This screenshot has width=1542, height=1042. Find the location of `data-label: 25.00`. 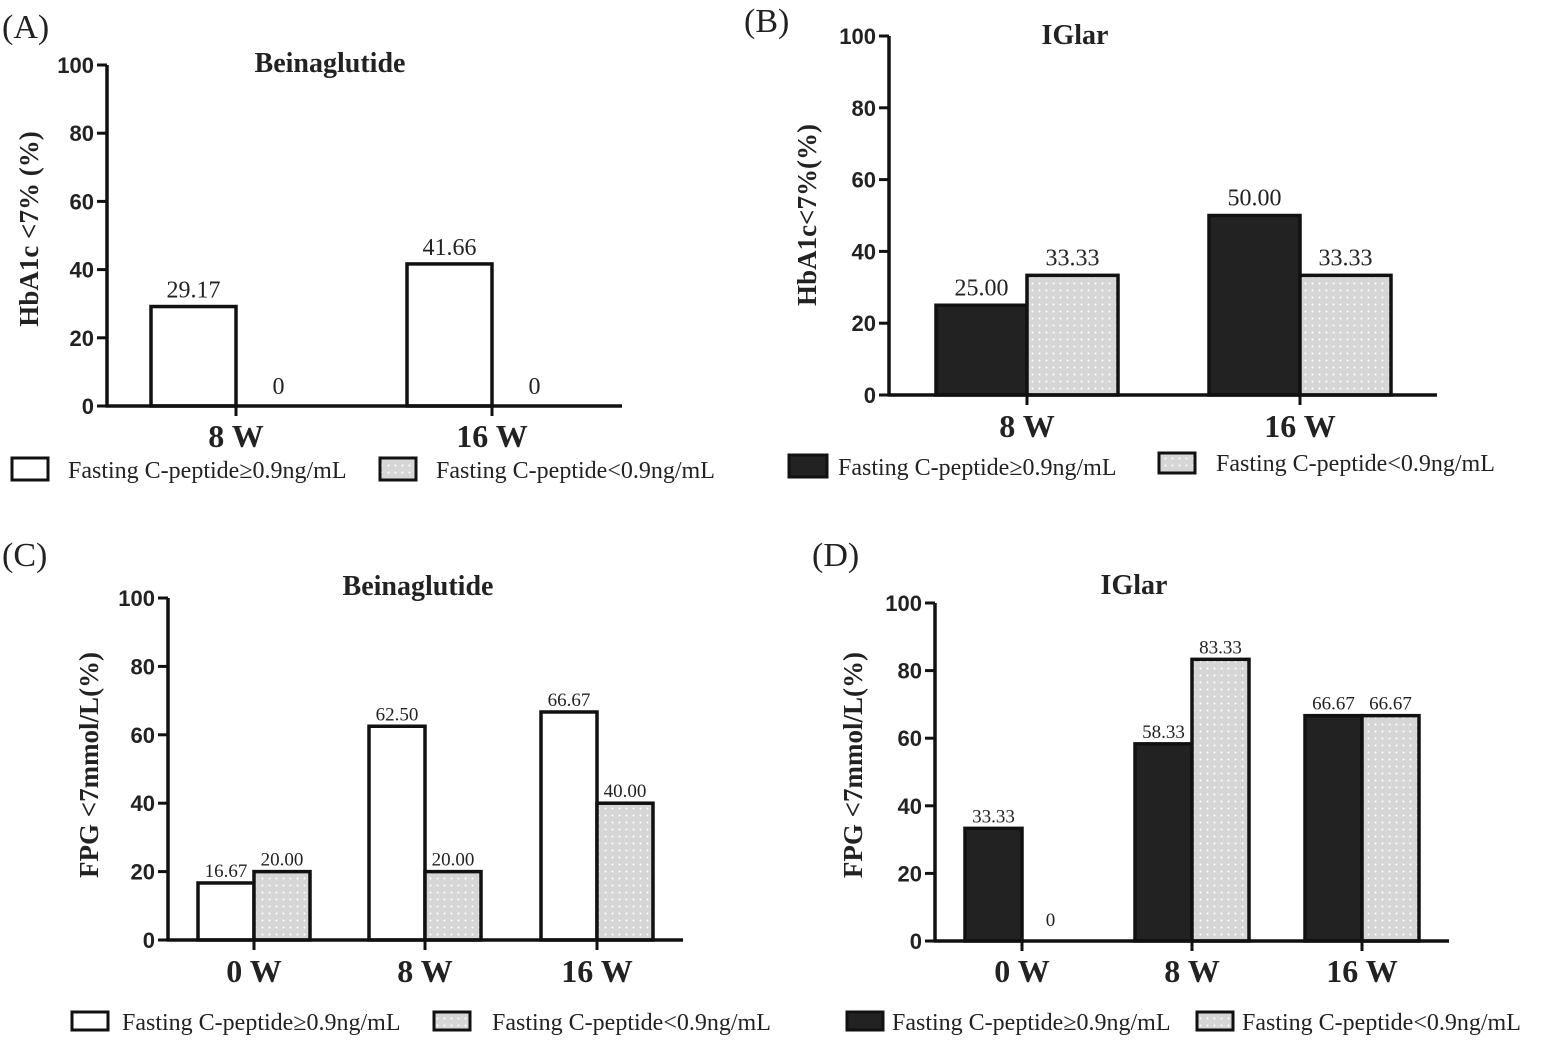

data-label: 25.00 is located at coordinates (982, 288).